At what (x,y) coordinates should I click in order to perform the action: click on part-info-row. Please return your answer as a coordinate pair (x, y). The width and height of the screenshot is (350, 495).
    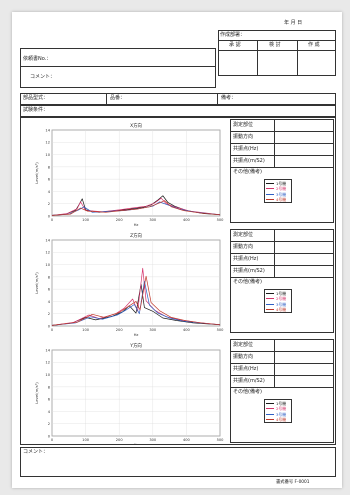
    Looking at the image, I should click on (178, 99).